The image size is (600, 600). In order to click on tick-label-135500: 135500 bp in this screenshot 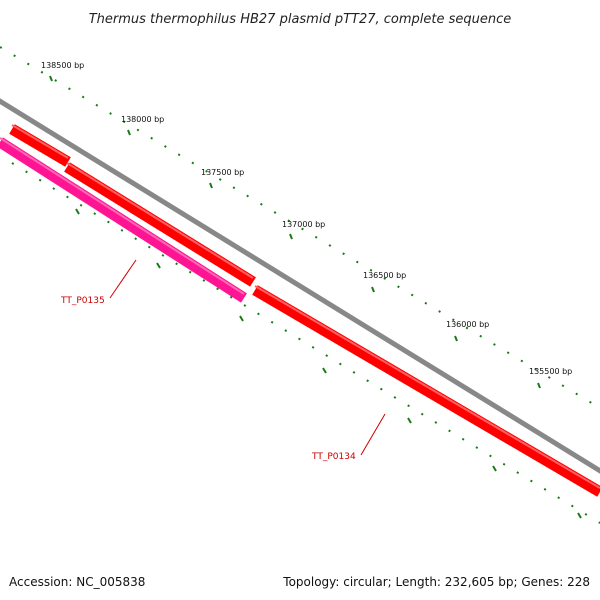, I will do `click(550, 371)`.